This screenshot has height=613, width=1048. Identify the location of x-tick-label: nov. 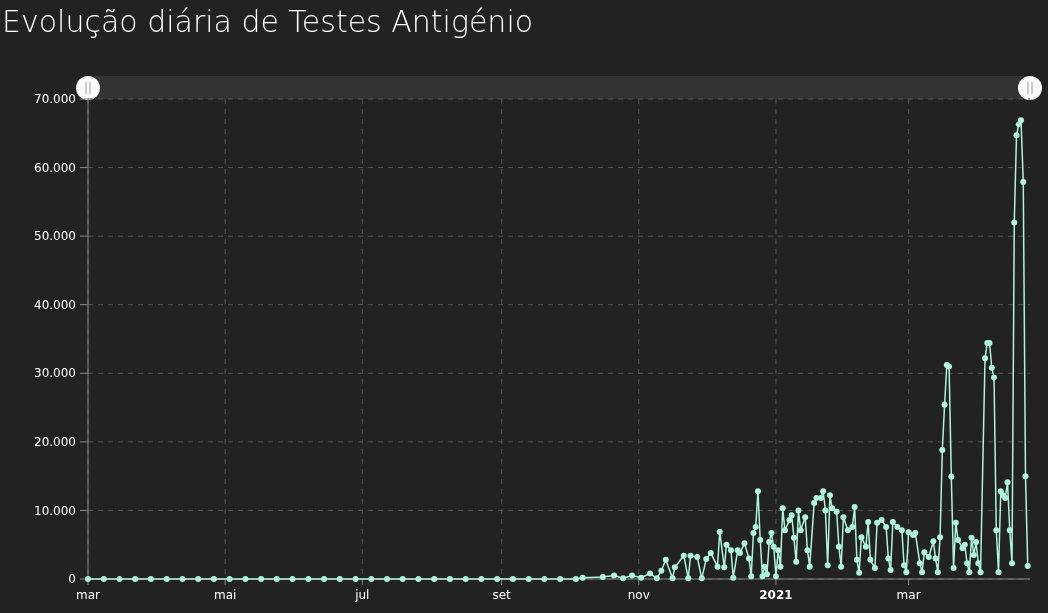
(638, 595).